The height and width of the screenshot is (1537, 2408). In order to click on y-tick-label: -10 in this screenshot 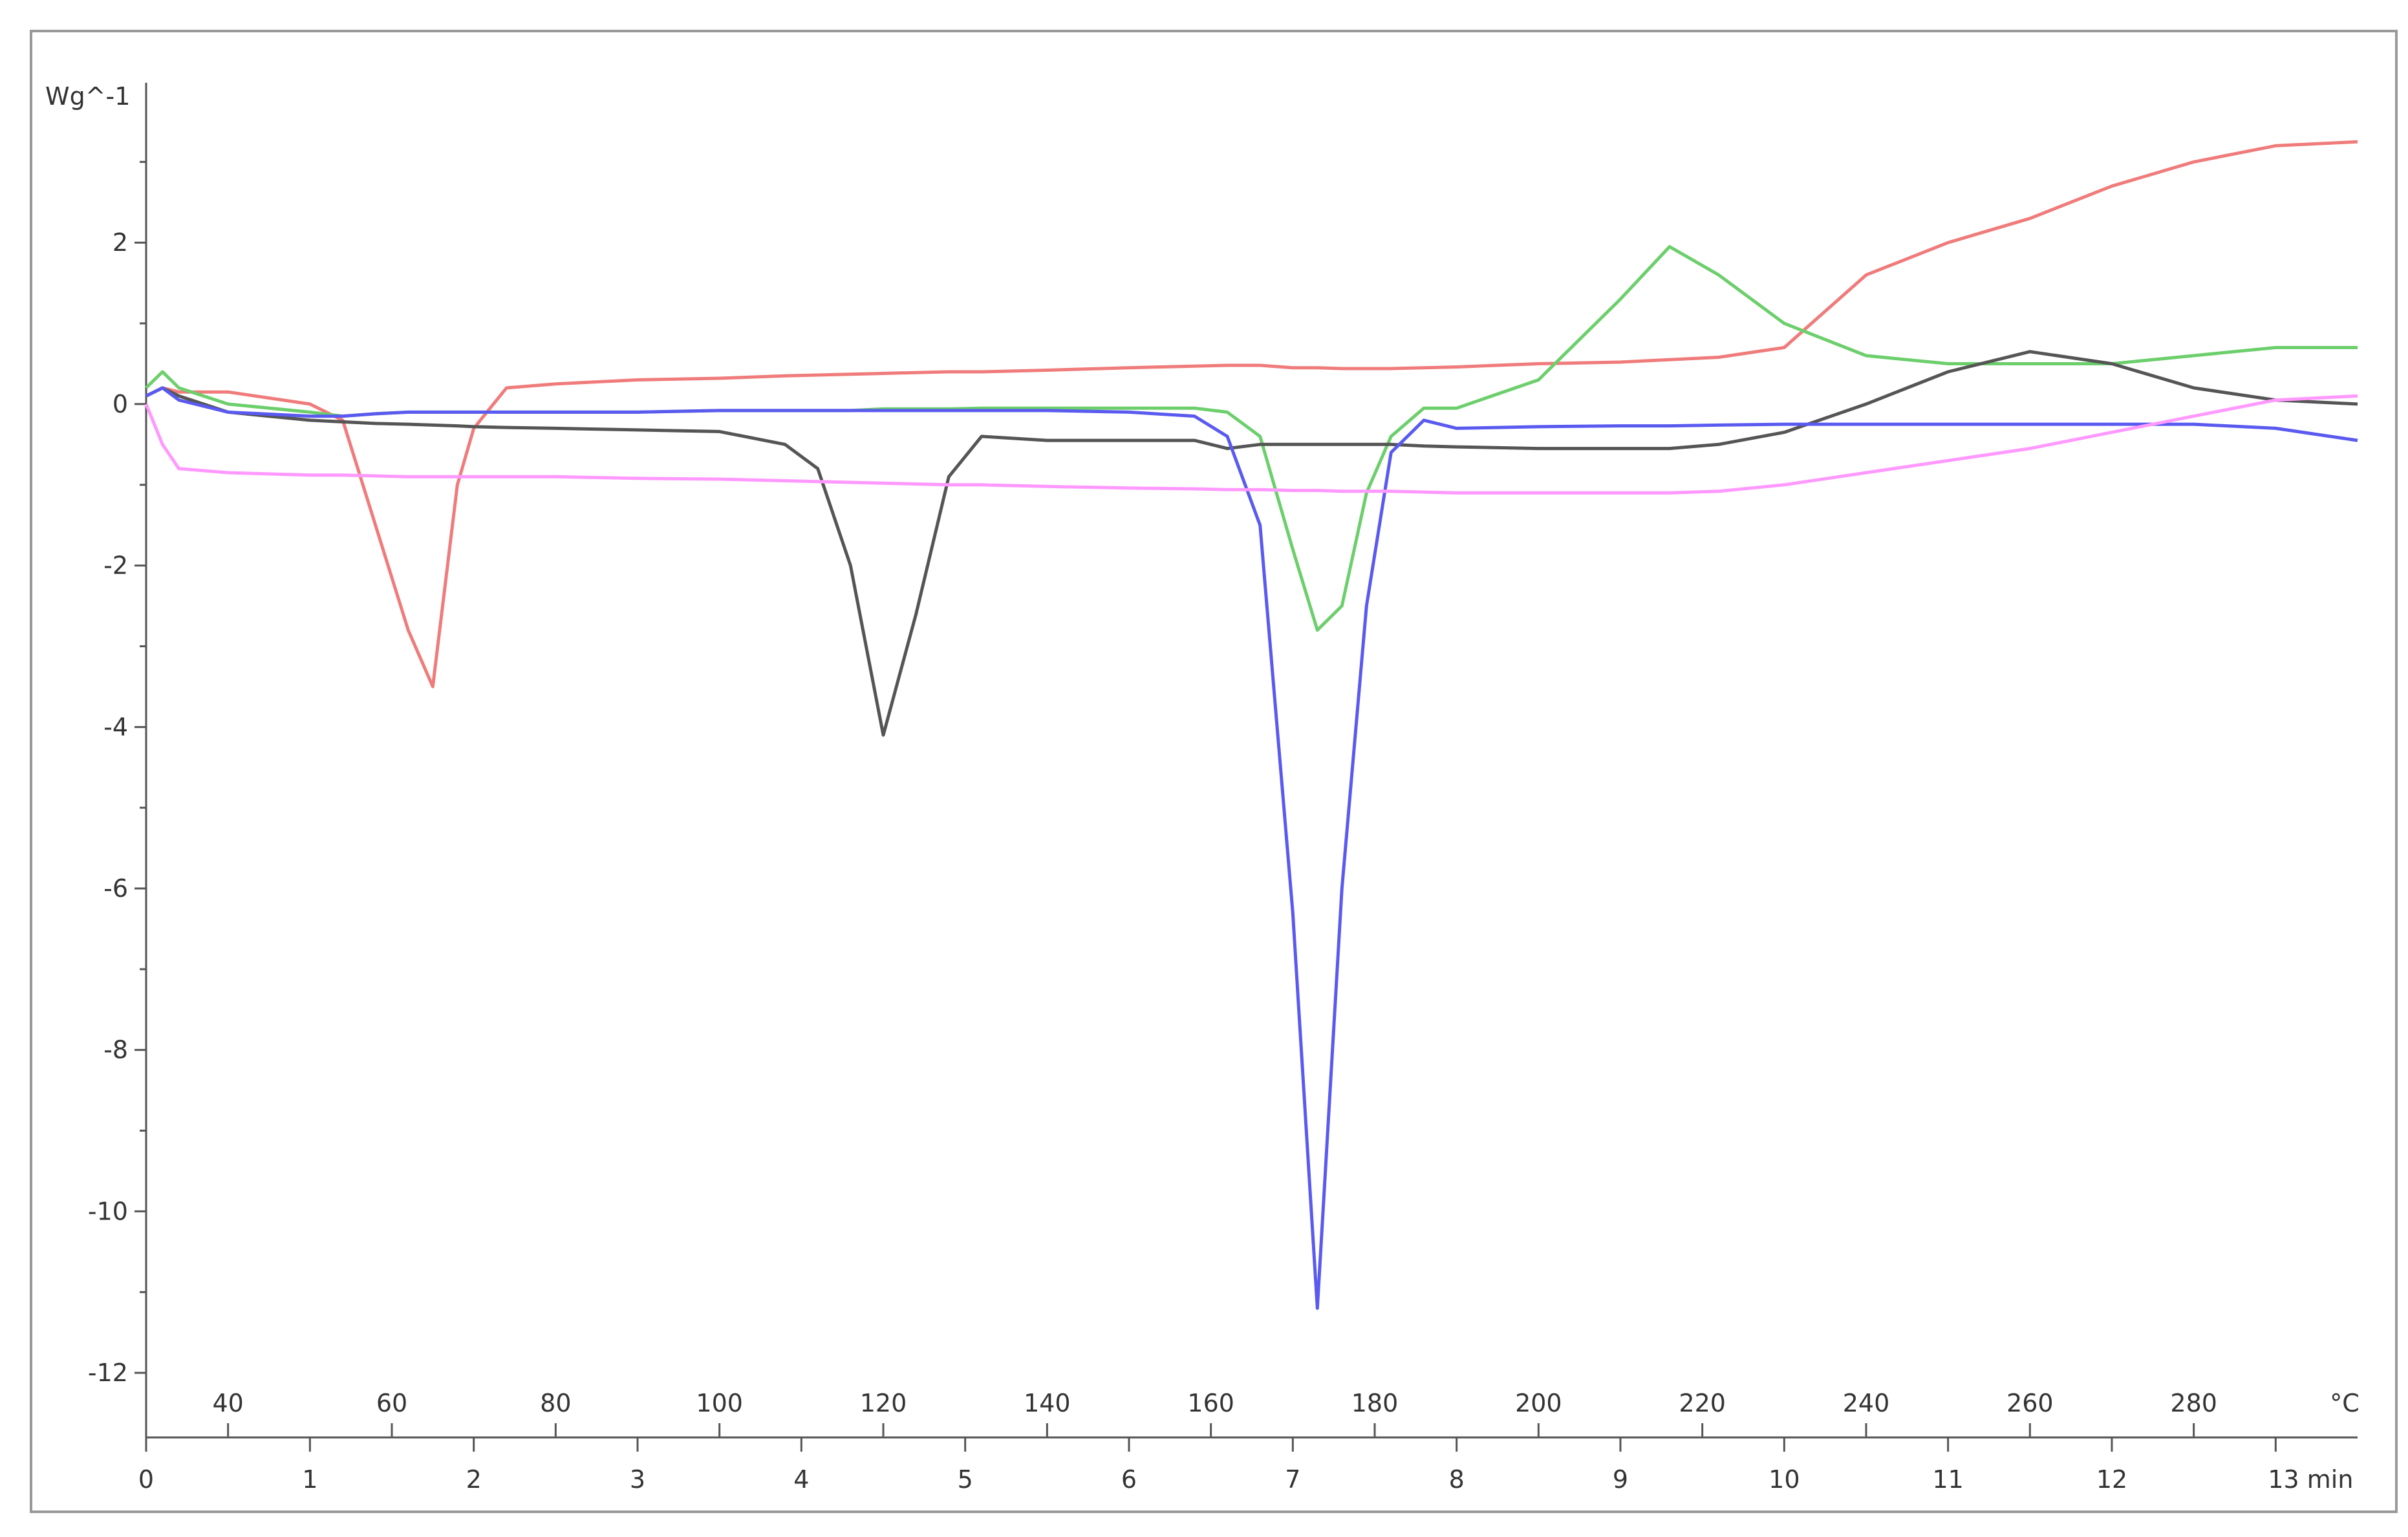, I will do `click(108, 1211)`.